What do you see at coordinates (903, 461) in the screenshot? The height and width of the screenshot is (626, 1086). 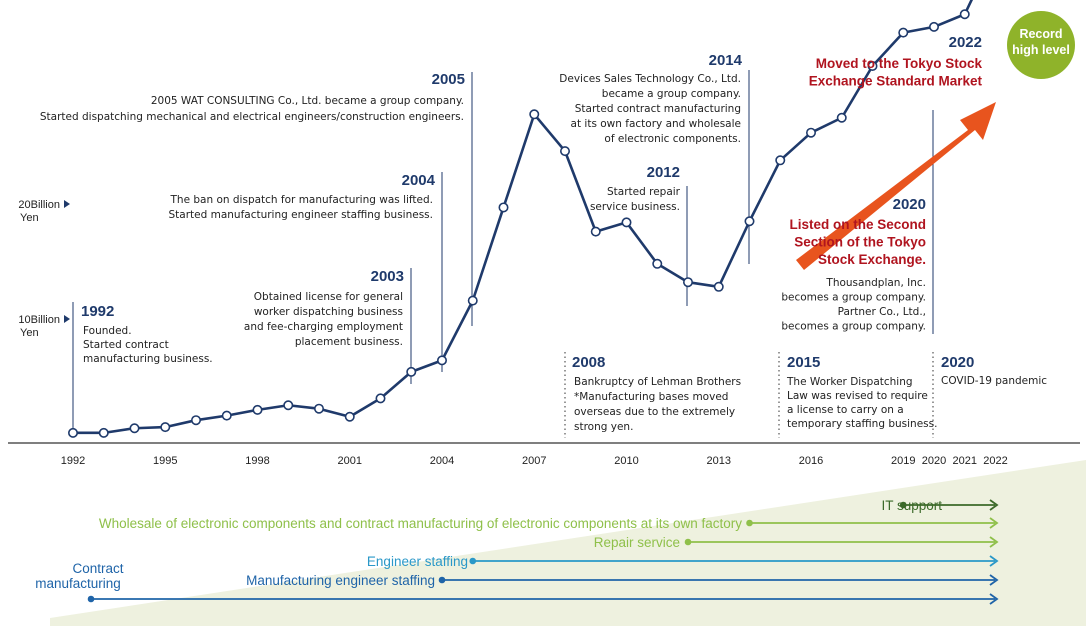 I see `x-tick-label: 2019` at bounding box center [903, 461].